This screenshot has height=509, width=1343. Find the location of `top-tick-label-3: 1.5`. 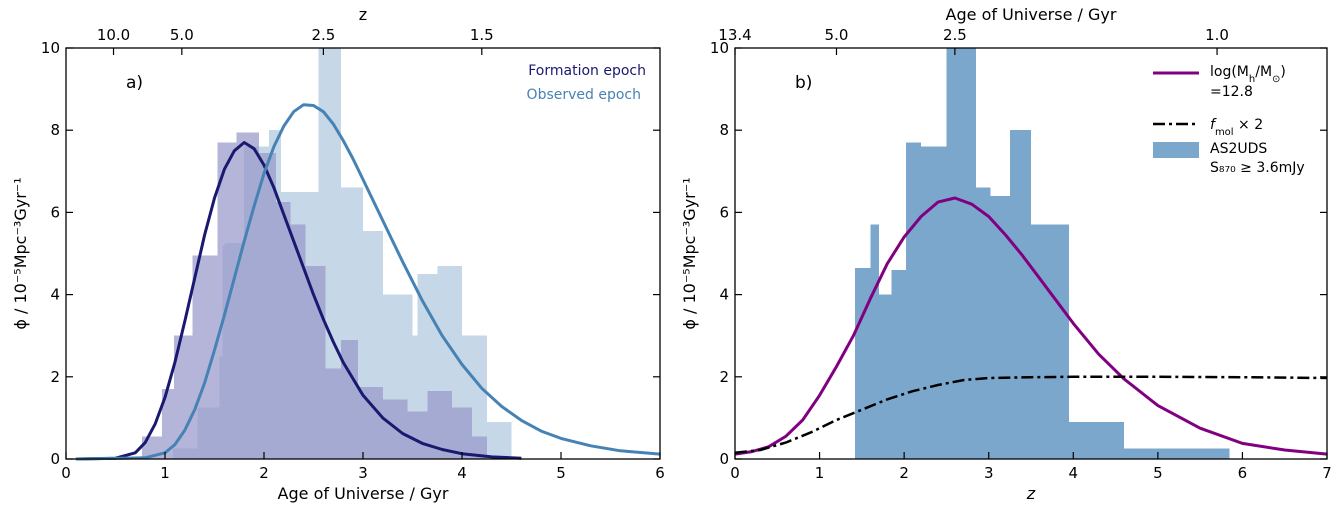

top-tick-label-3: 1.5 is located at coordinates (482, 35).